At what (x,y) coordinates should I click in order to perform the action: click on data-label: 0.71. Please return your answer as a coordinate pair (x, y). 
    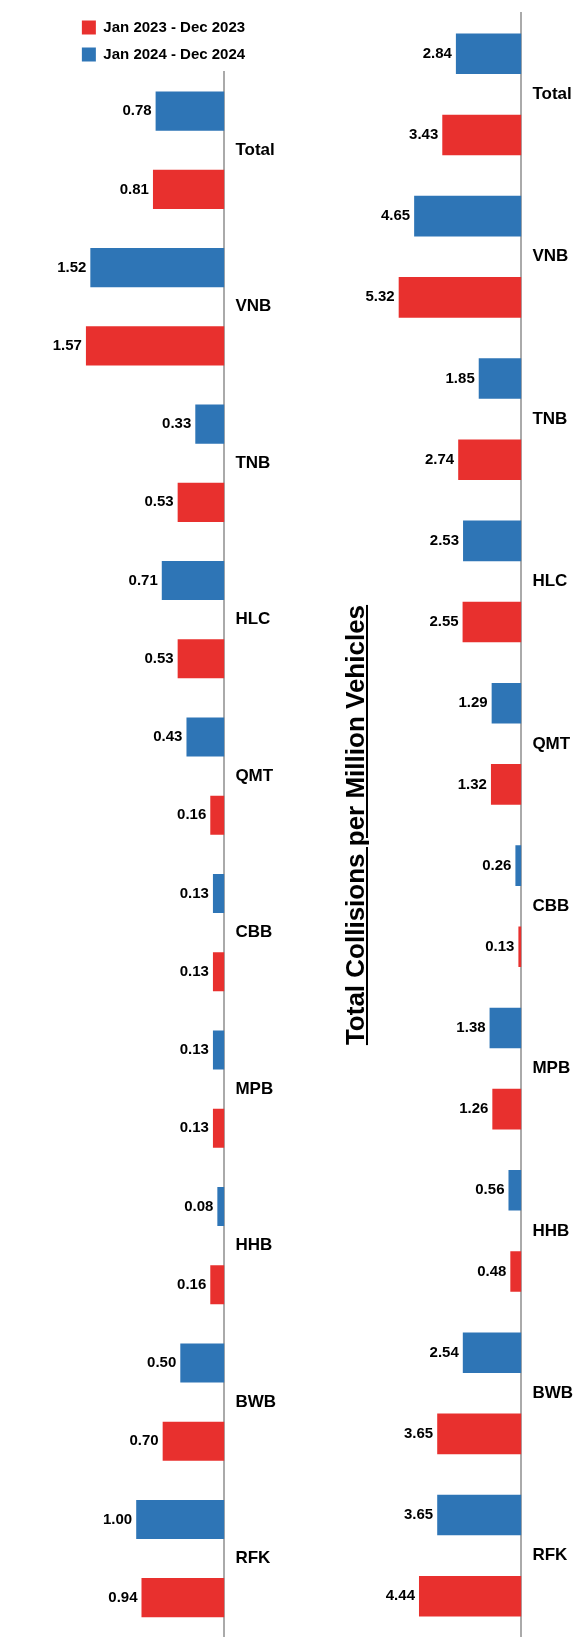
    Looking at the image, I should click on (143, 579).